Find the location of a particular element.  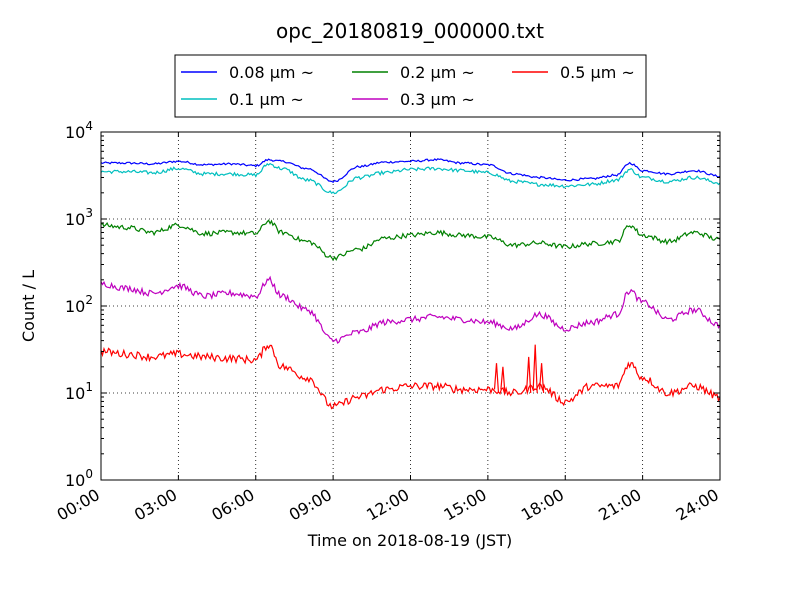

y-tick-label: 10⁴ is located at coordinates (79, 130).